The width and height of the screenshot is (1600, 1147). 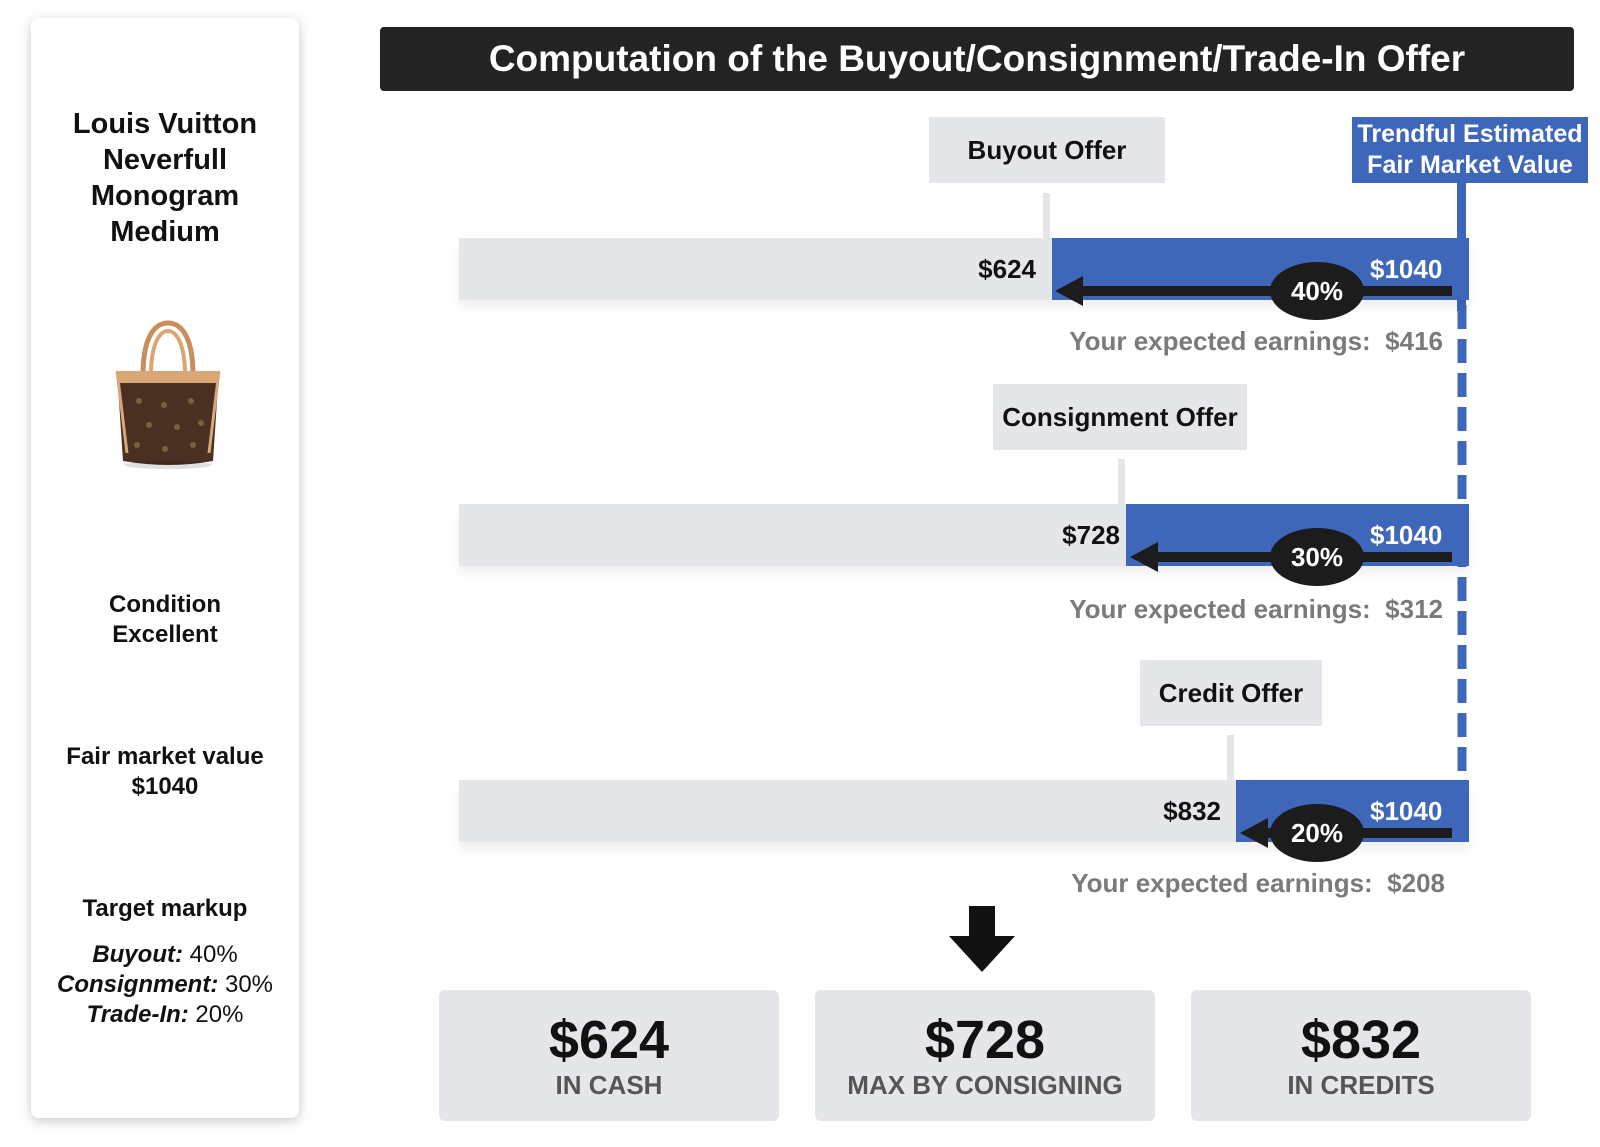 What do you see at coordinates (1361, 1040) in the screenshot?
I see `summary-credits-value: $832` at bounding box center [1361, 1040].